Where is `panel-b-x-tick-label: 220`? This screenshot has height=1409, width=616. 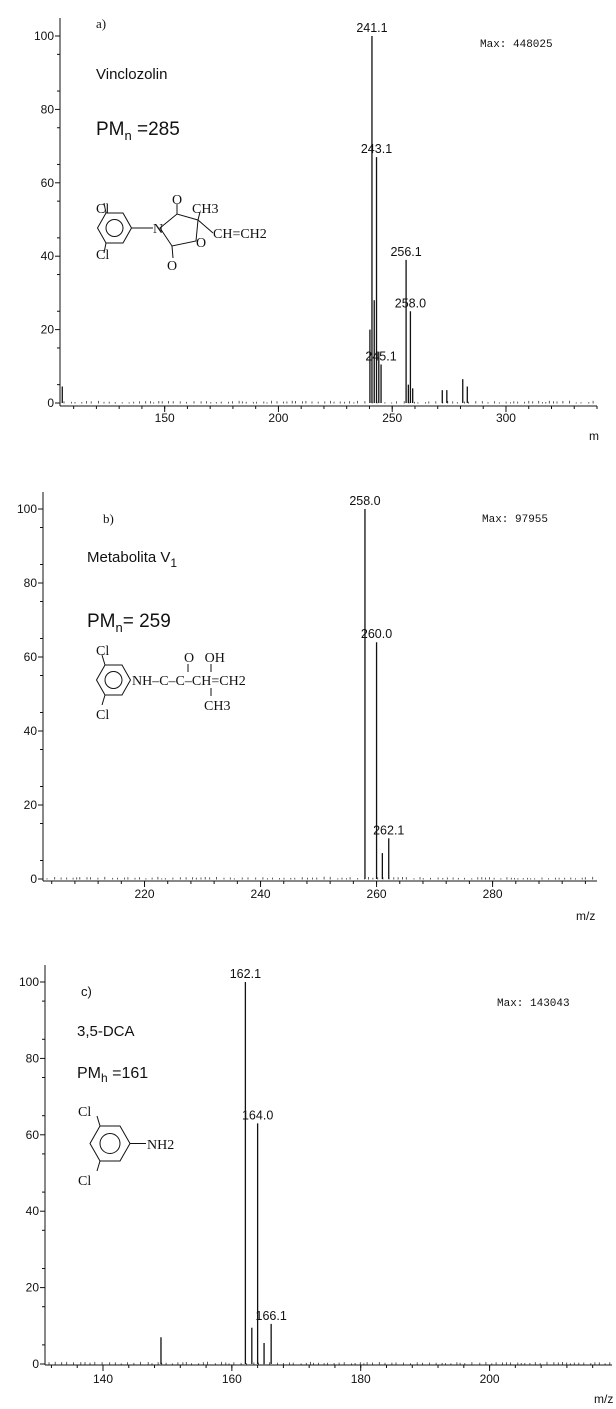
panel-b-x-tick-label: 220 is located at coordinates (145, 894).